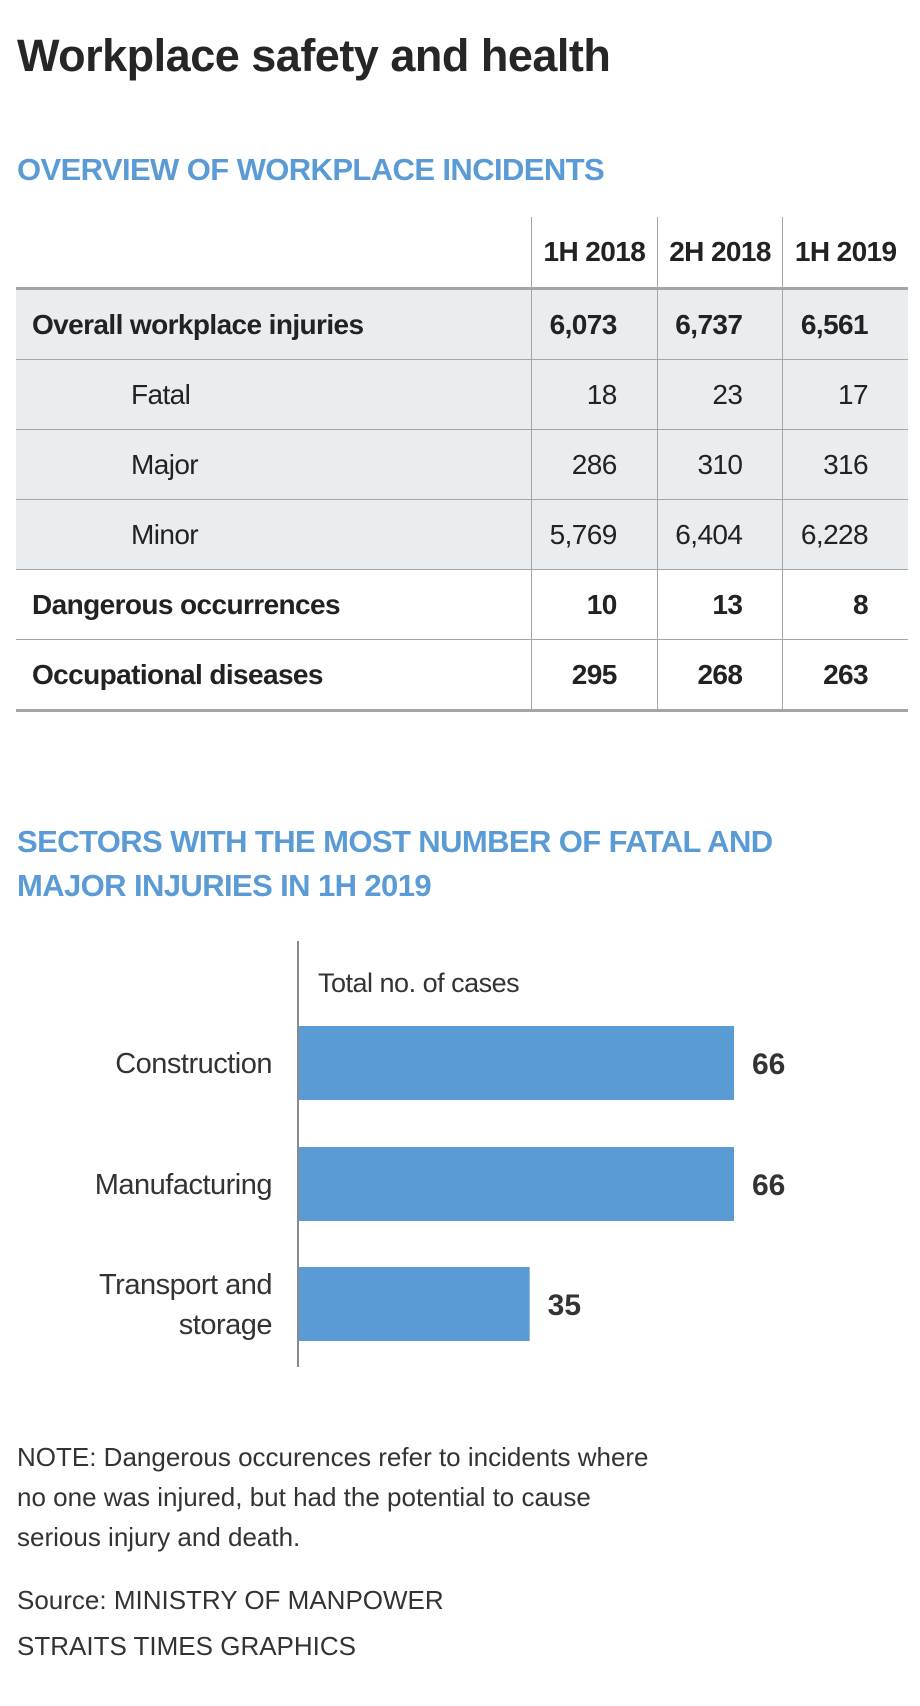  What do you see at coordinates (193, 1064) in the screenshot?
I see `category-label: Construction` at bounding box center [193, 1064].